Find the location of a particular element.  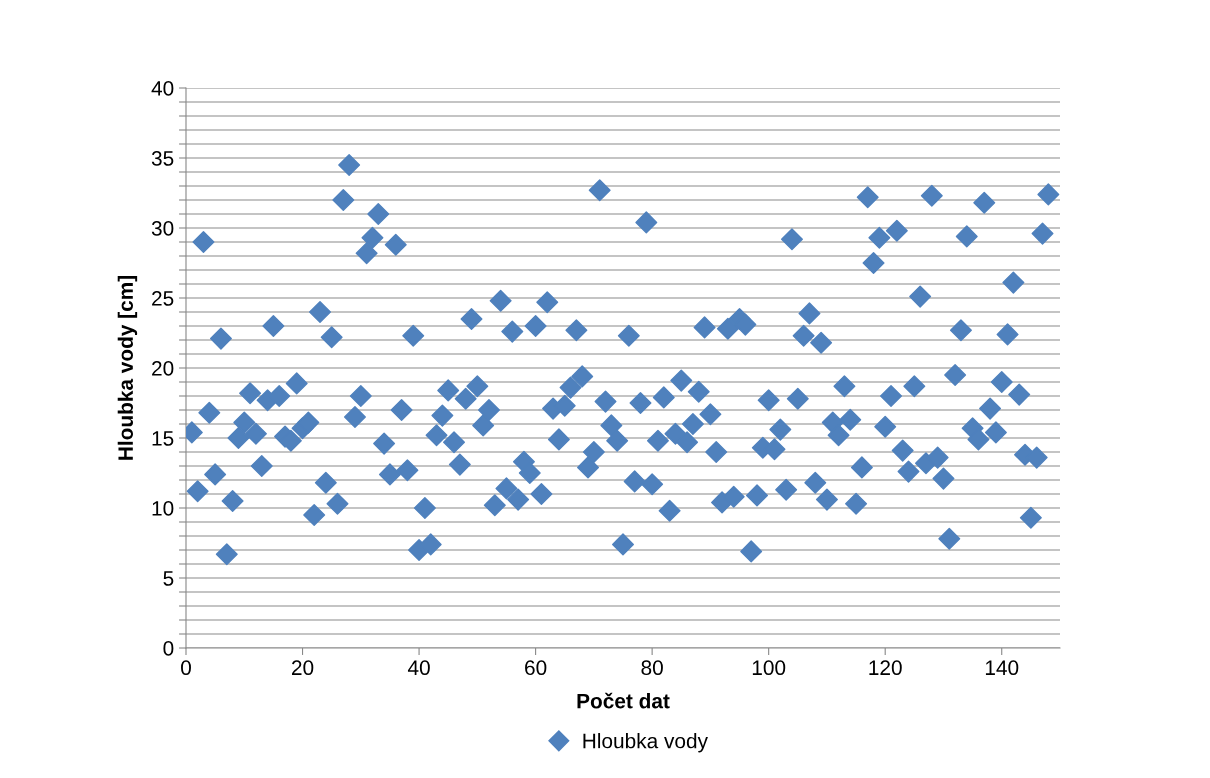

y-axis-title: Hloubka vody [cm] is located at coordinates (127, 367).